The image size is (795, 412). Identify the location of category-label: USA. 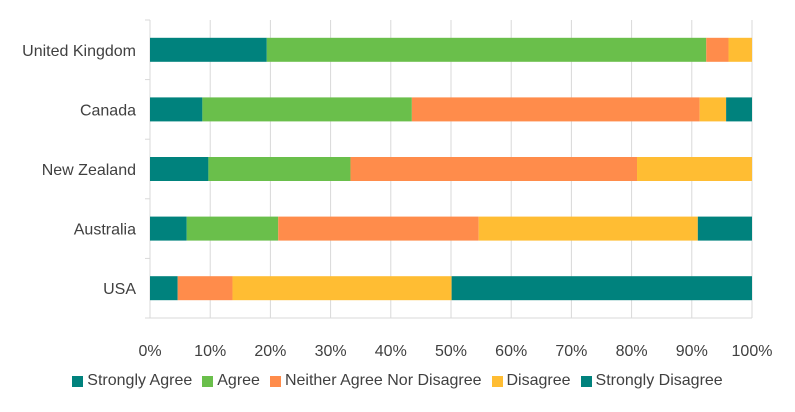
(119, 289).